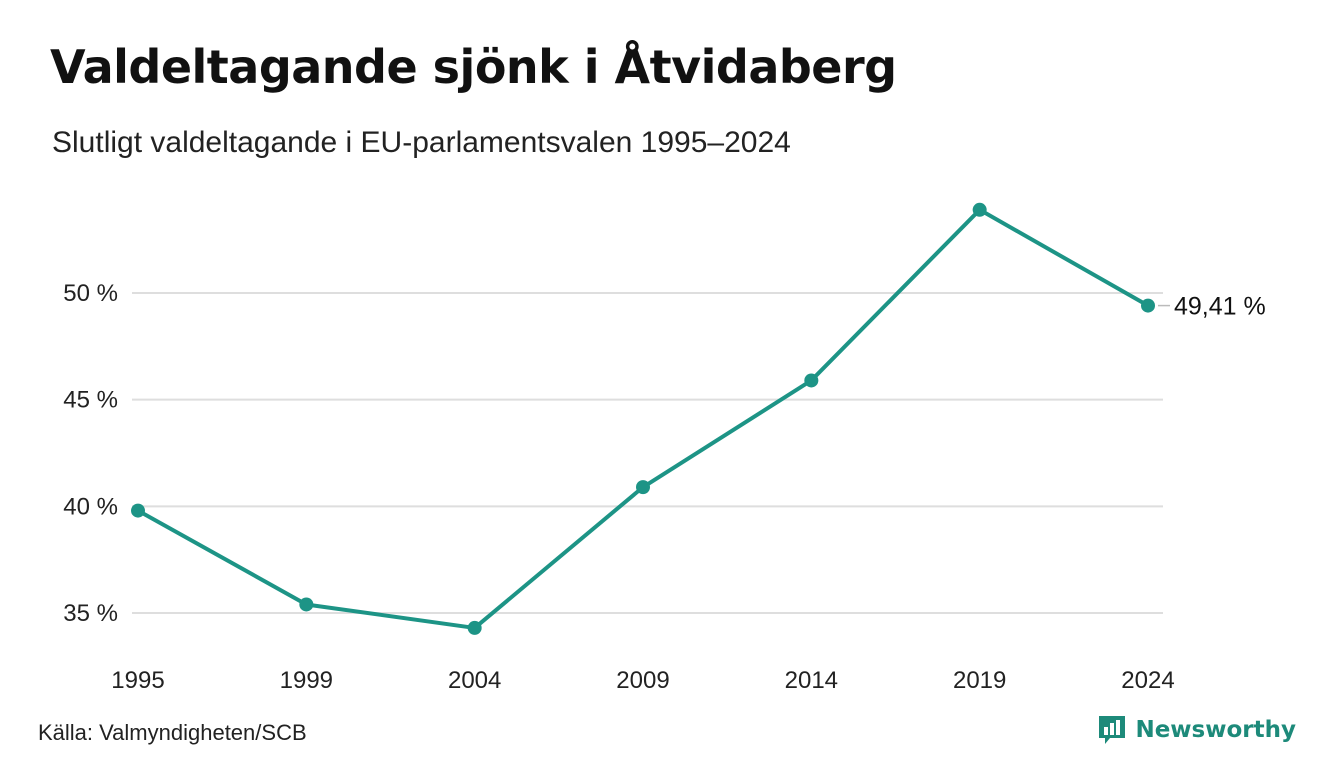 This screenshot has width=1340, height=780. What do you see at coordinates (90, 506) in the screenshot?
I see `y-tick-label: 40 %` at bounding box center [90, 506].